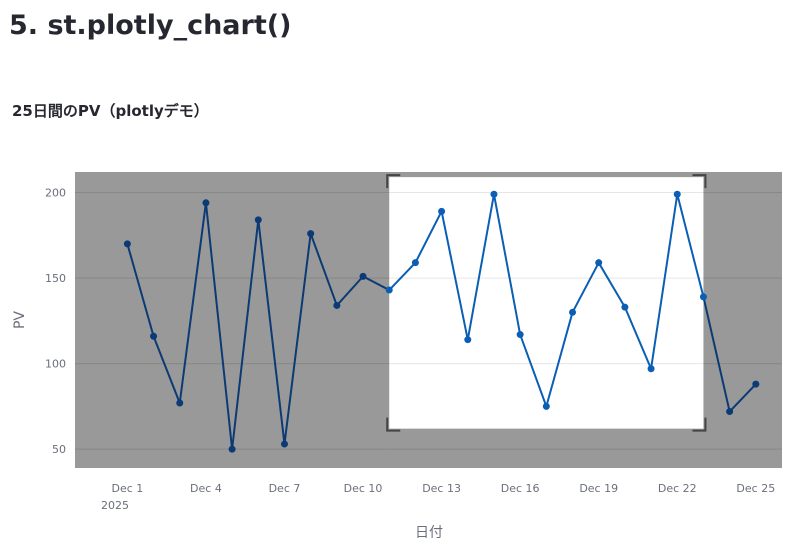 The height and width of the screenshot is (558, 807). I want to click on x-tick-label: Dec 10, so click(363, 488).